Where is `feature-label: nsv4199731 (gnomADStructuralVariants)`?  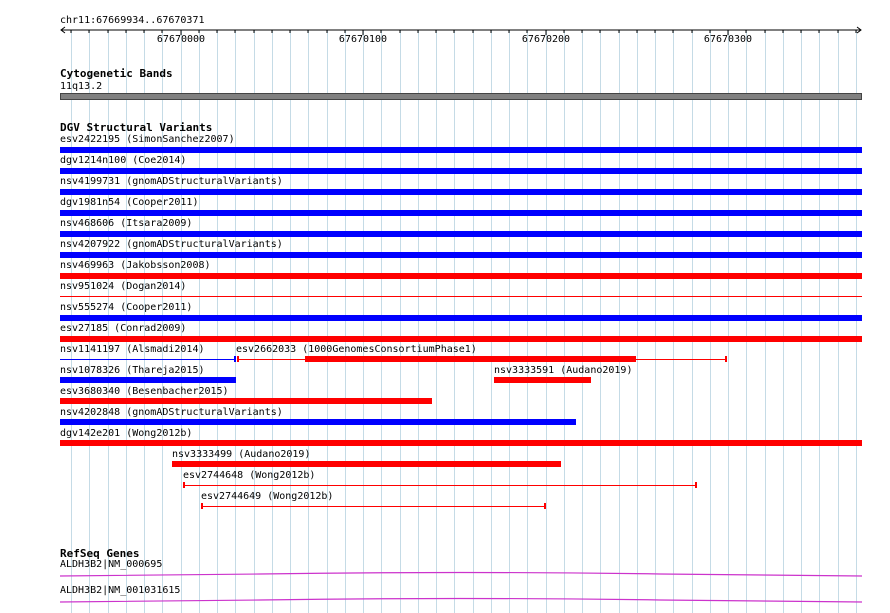 feature-label: nsv4199731 (gnomADStructuralVariants) is located at coordinates (171, 181).